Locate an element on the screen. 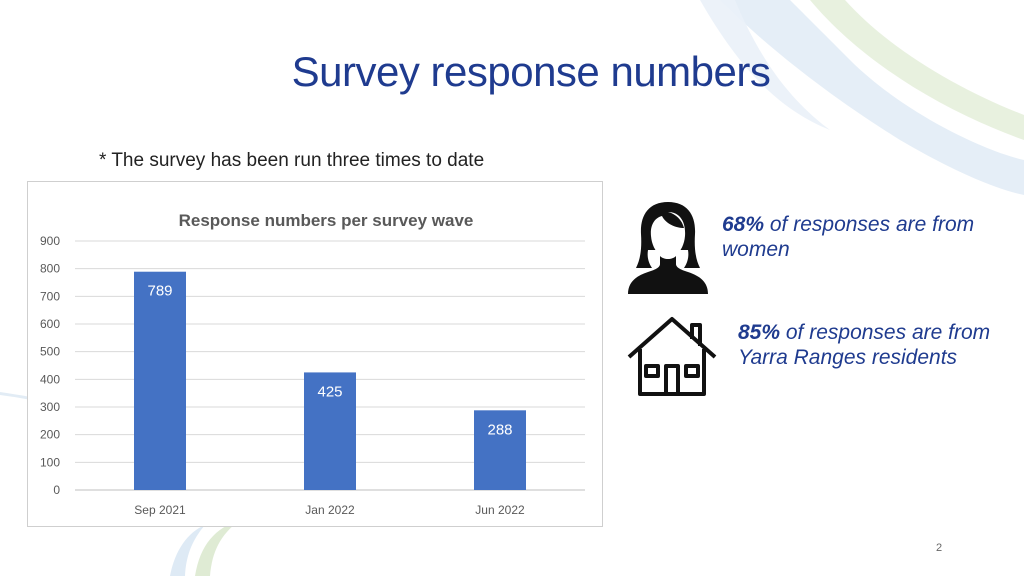 The height and width of the screenshot is (576, 1024). women-stat-text: of responses are from women is located at coordinates (848, 237).